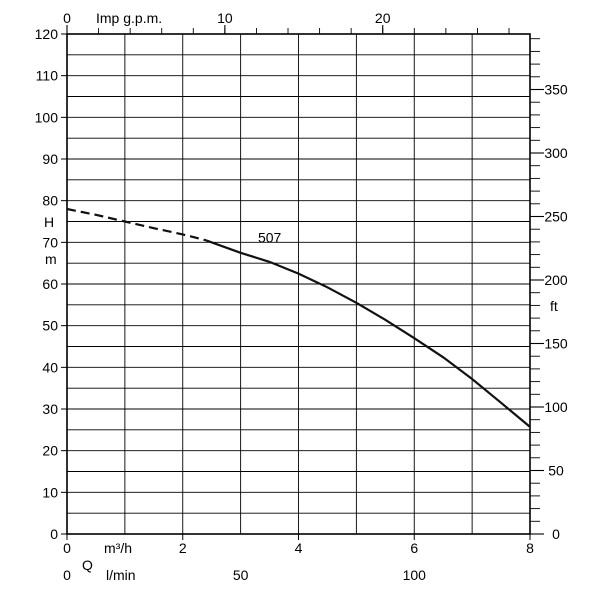  I want to click on left-axis-tick-label: 60, so click(50, 284).